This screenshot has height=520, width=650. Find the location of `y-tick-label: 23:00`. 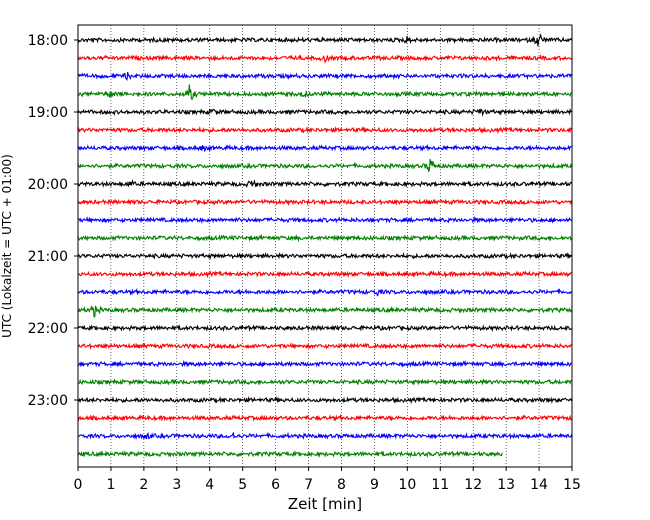

y-tick-label: 23:00 is located at coordinates (48, 401).